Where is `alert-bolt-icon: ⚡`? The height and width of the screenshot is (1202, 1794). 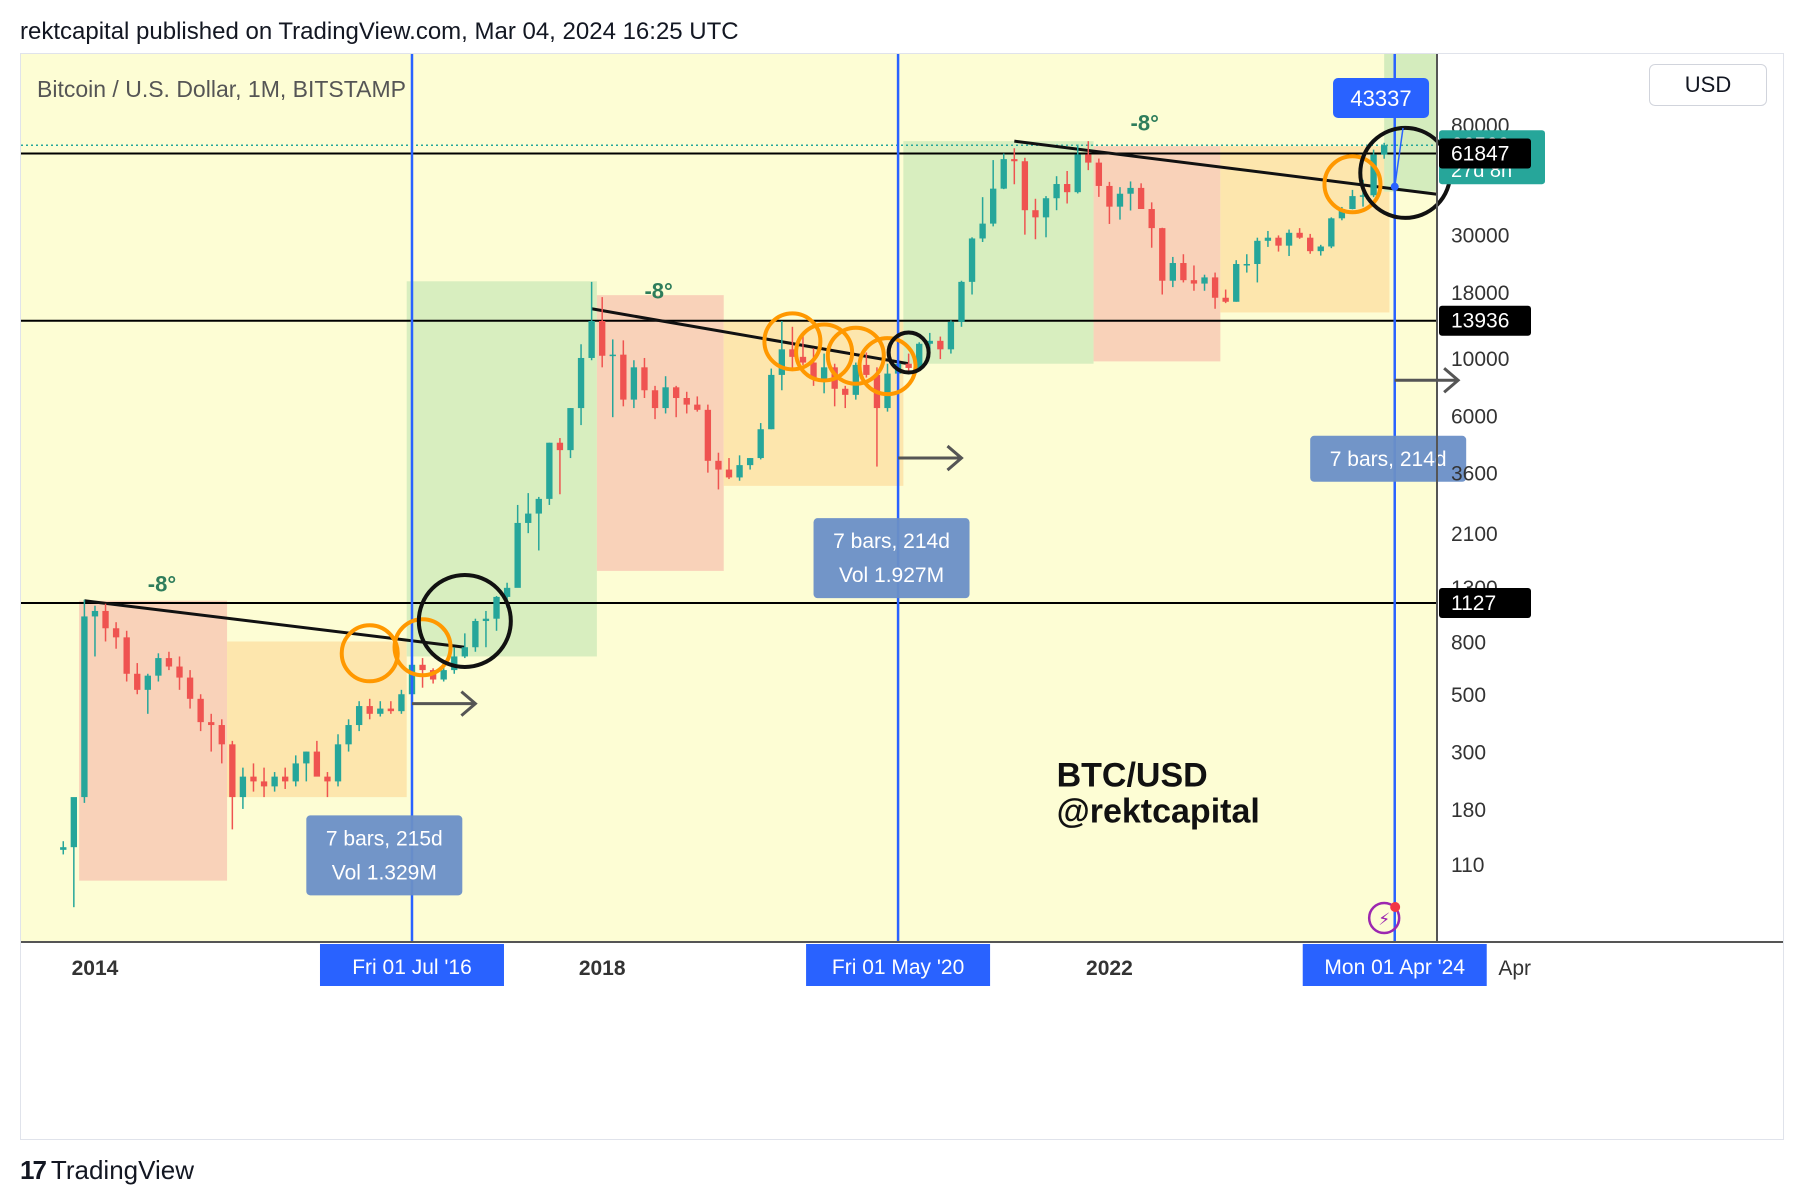
alert-bolt-icon: ⚡ is located at coordinates (1384, 920).